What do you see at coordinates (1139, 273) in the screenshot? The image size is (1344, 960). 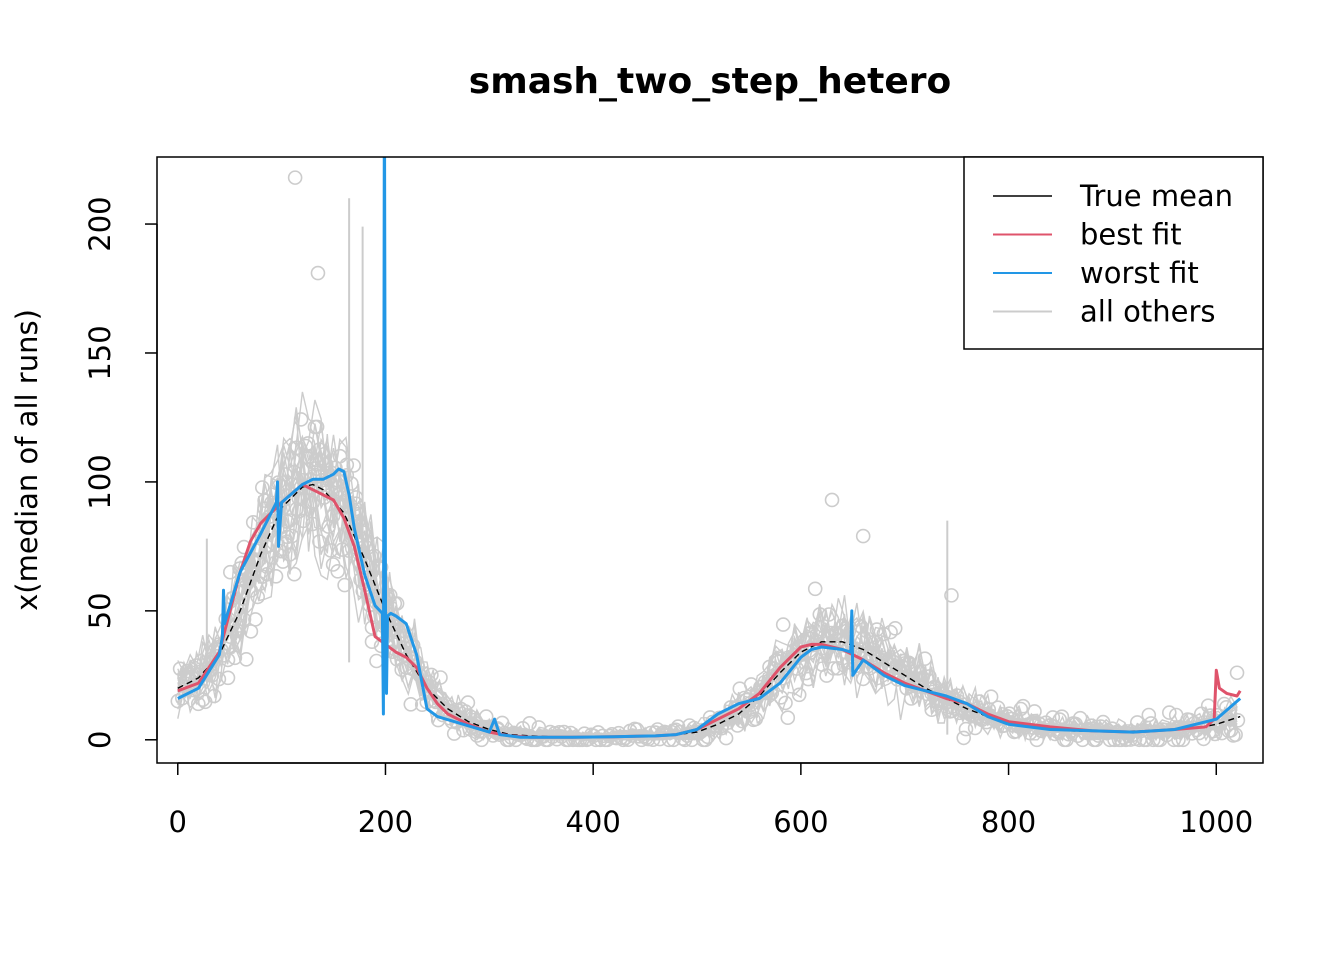 I see `legend-label-2: worst fit` at bounding box center [1139, 273].